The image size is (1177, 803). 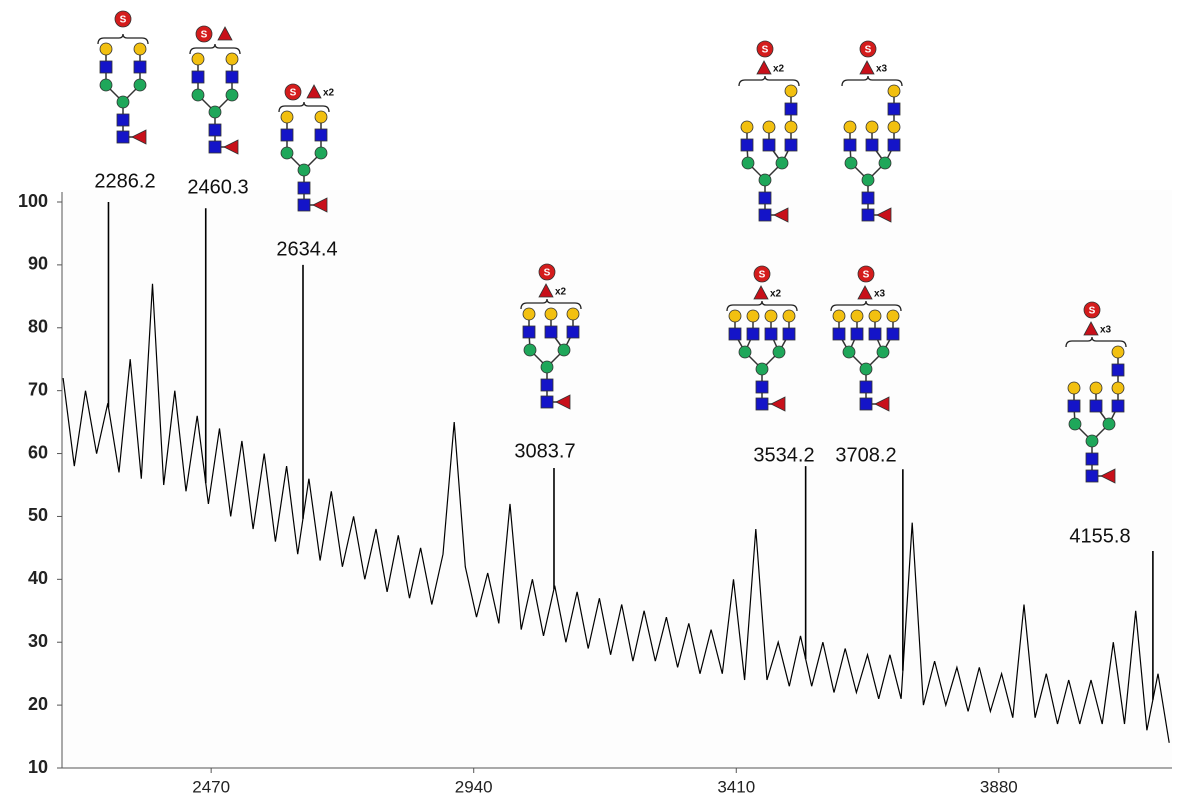 I want to click on y-tick-label: 90, so click(x=38, y=264).